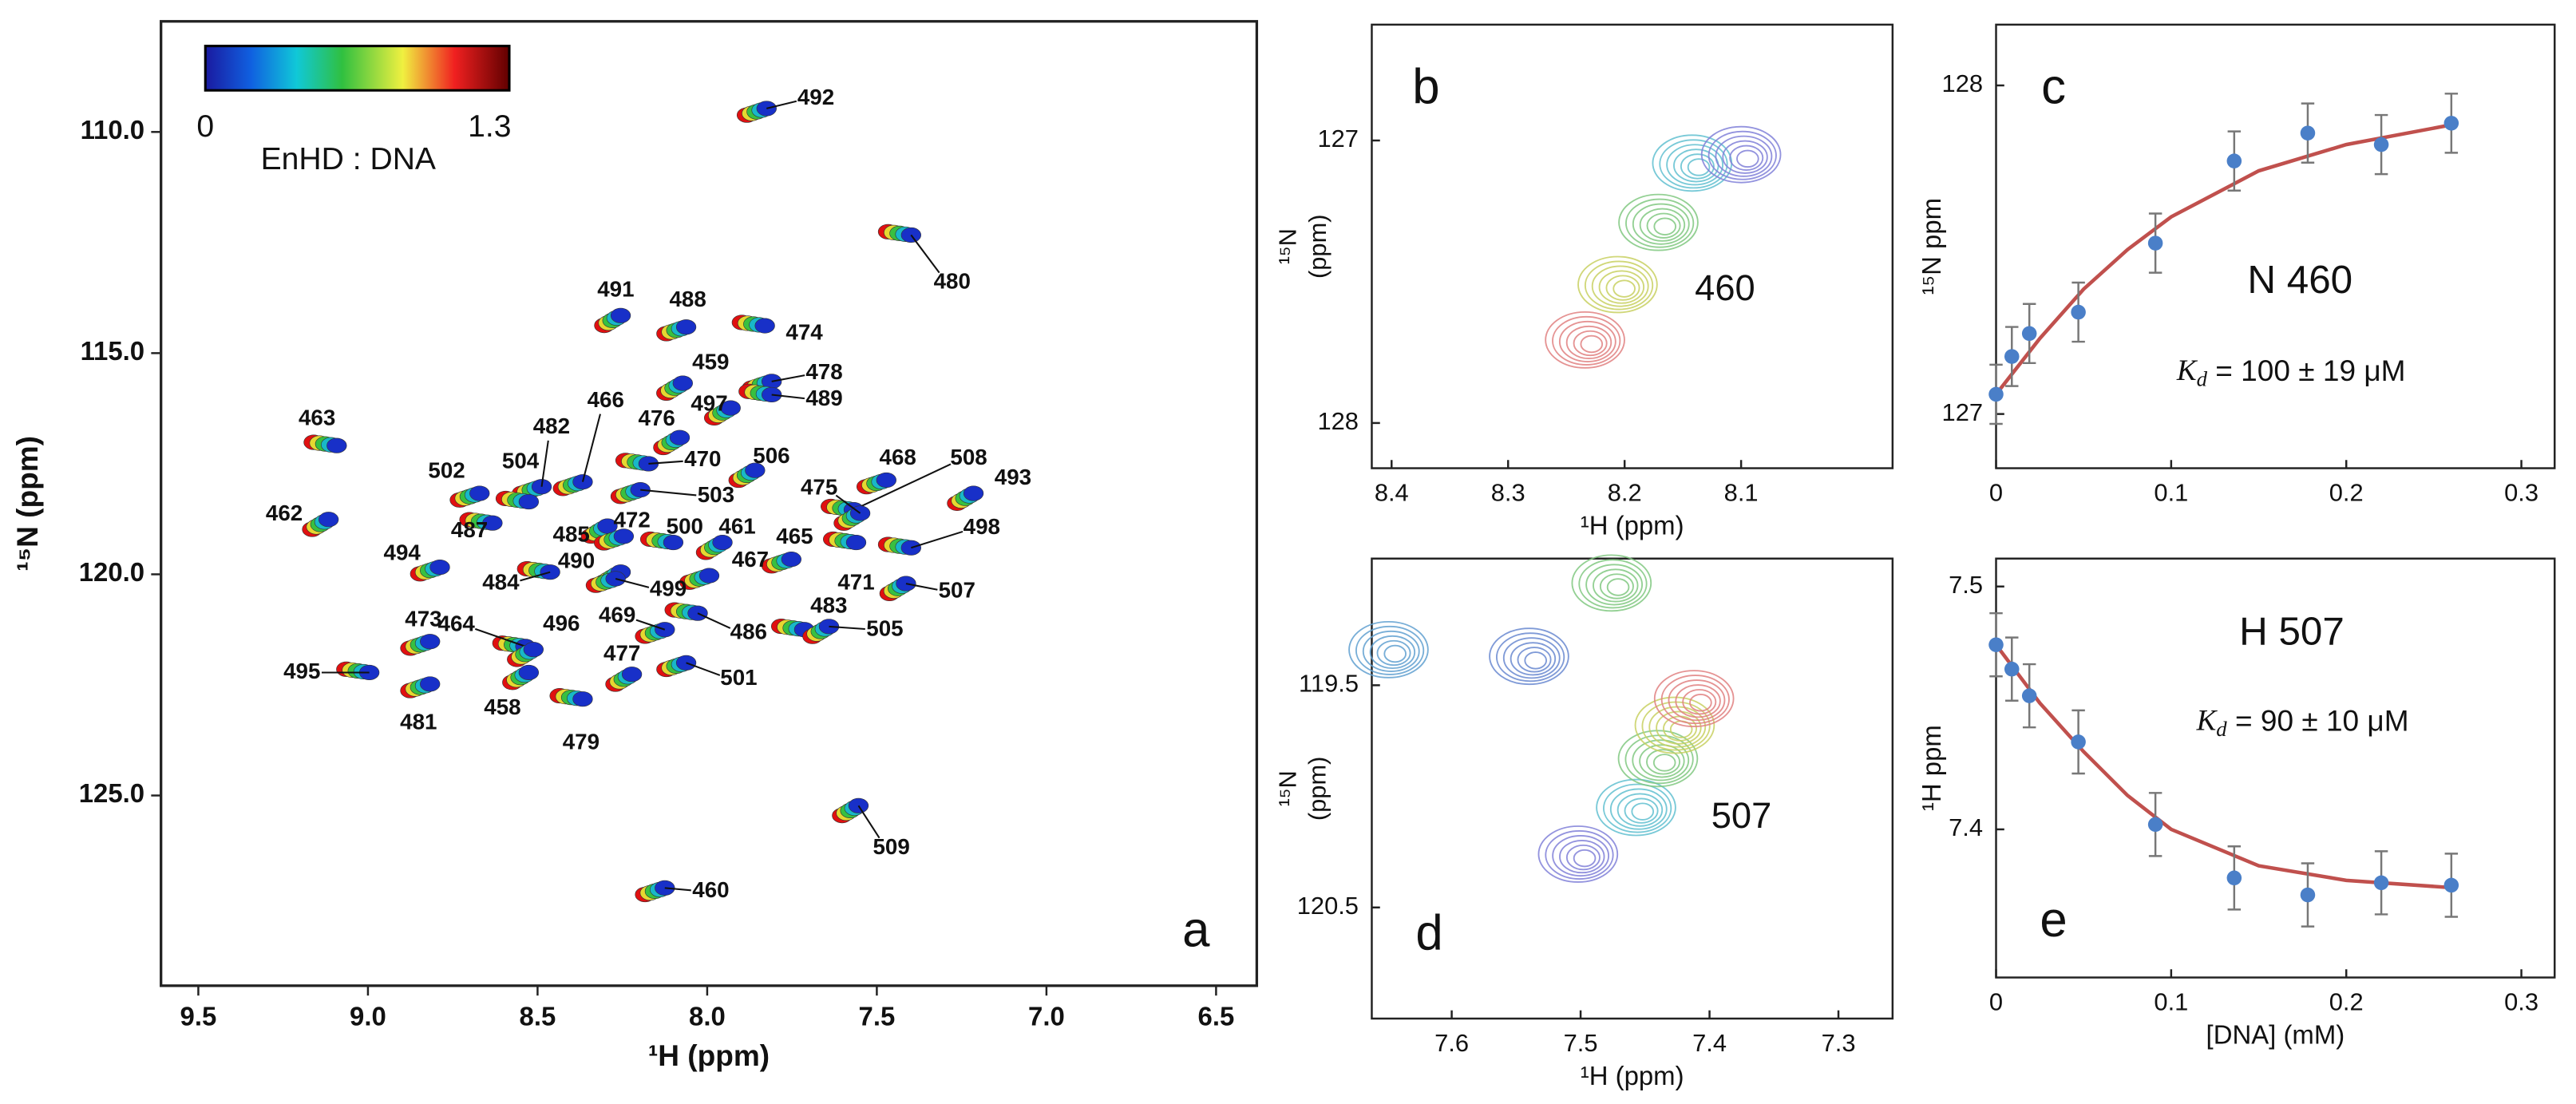 The height and width of the screenshot is (1104, 2576). I want to click on peak-label: 477, so click(622, 652).